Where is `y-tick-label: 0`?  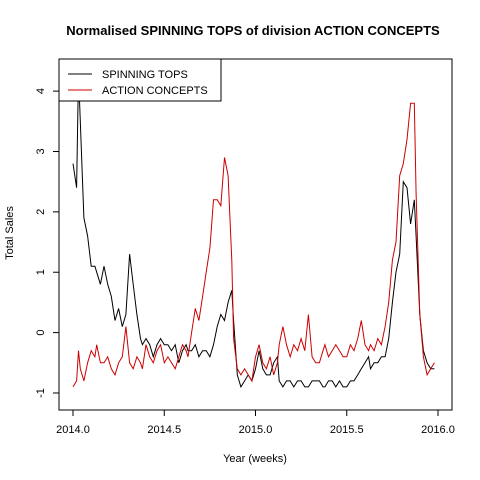
y-tick-label: 0 is located at coordinates (41, 333).